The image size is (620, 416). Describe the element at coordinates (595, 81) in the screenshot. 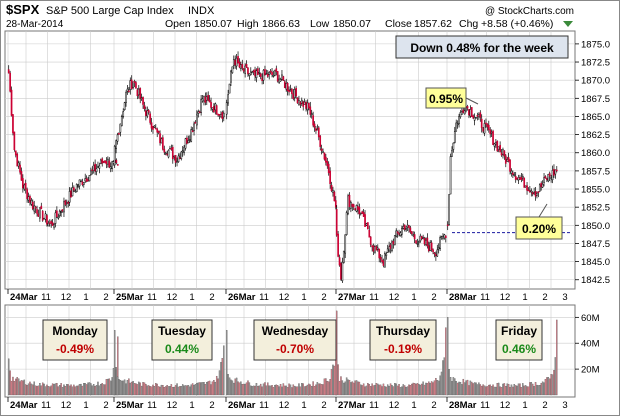

I see `price-y-tick-label: 1870.0` at that location.